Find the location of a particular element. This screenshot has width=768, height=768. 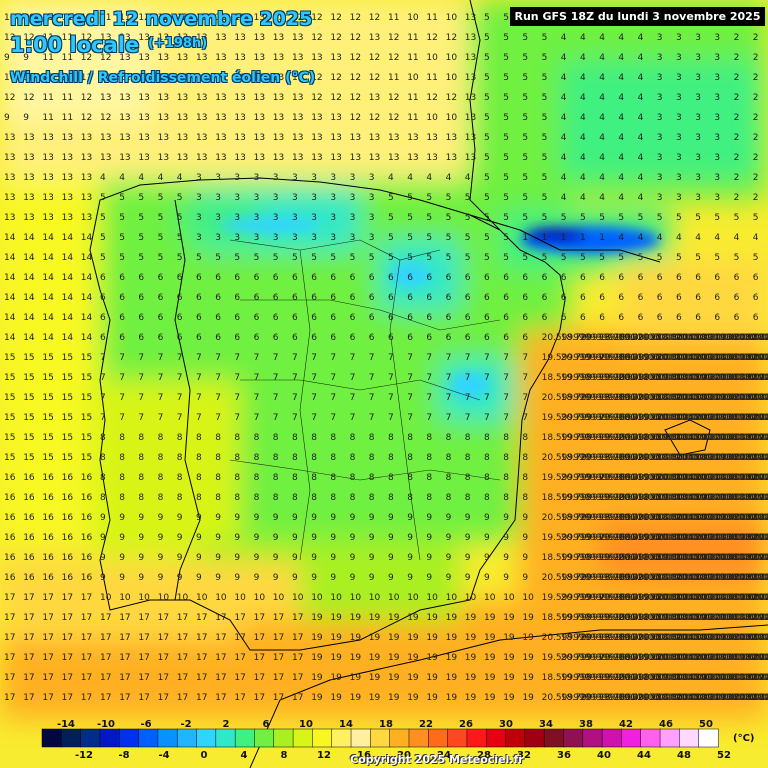

grid-value: 19.000000000000227 is located at coordinates (722, 658).